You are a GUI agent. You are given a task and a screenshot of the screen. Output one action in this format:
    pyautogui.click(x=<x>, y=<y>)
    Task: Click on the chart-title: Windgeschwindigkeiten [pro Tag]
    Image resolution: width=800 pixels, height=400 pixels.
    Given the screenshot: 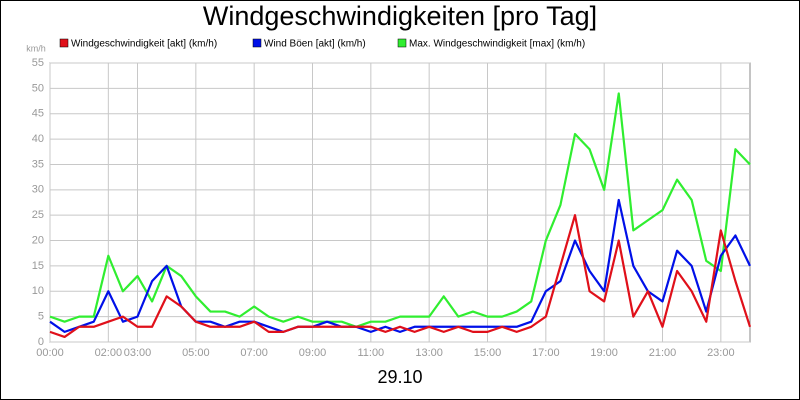 What is the action you would take?
    pyautogui.click(x=400, y=16)
    